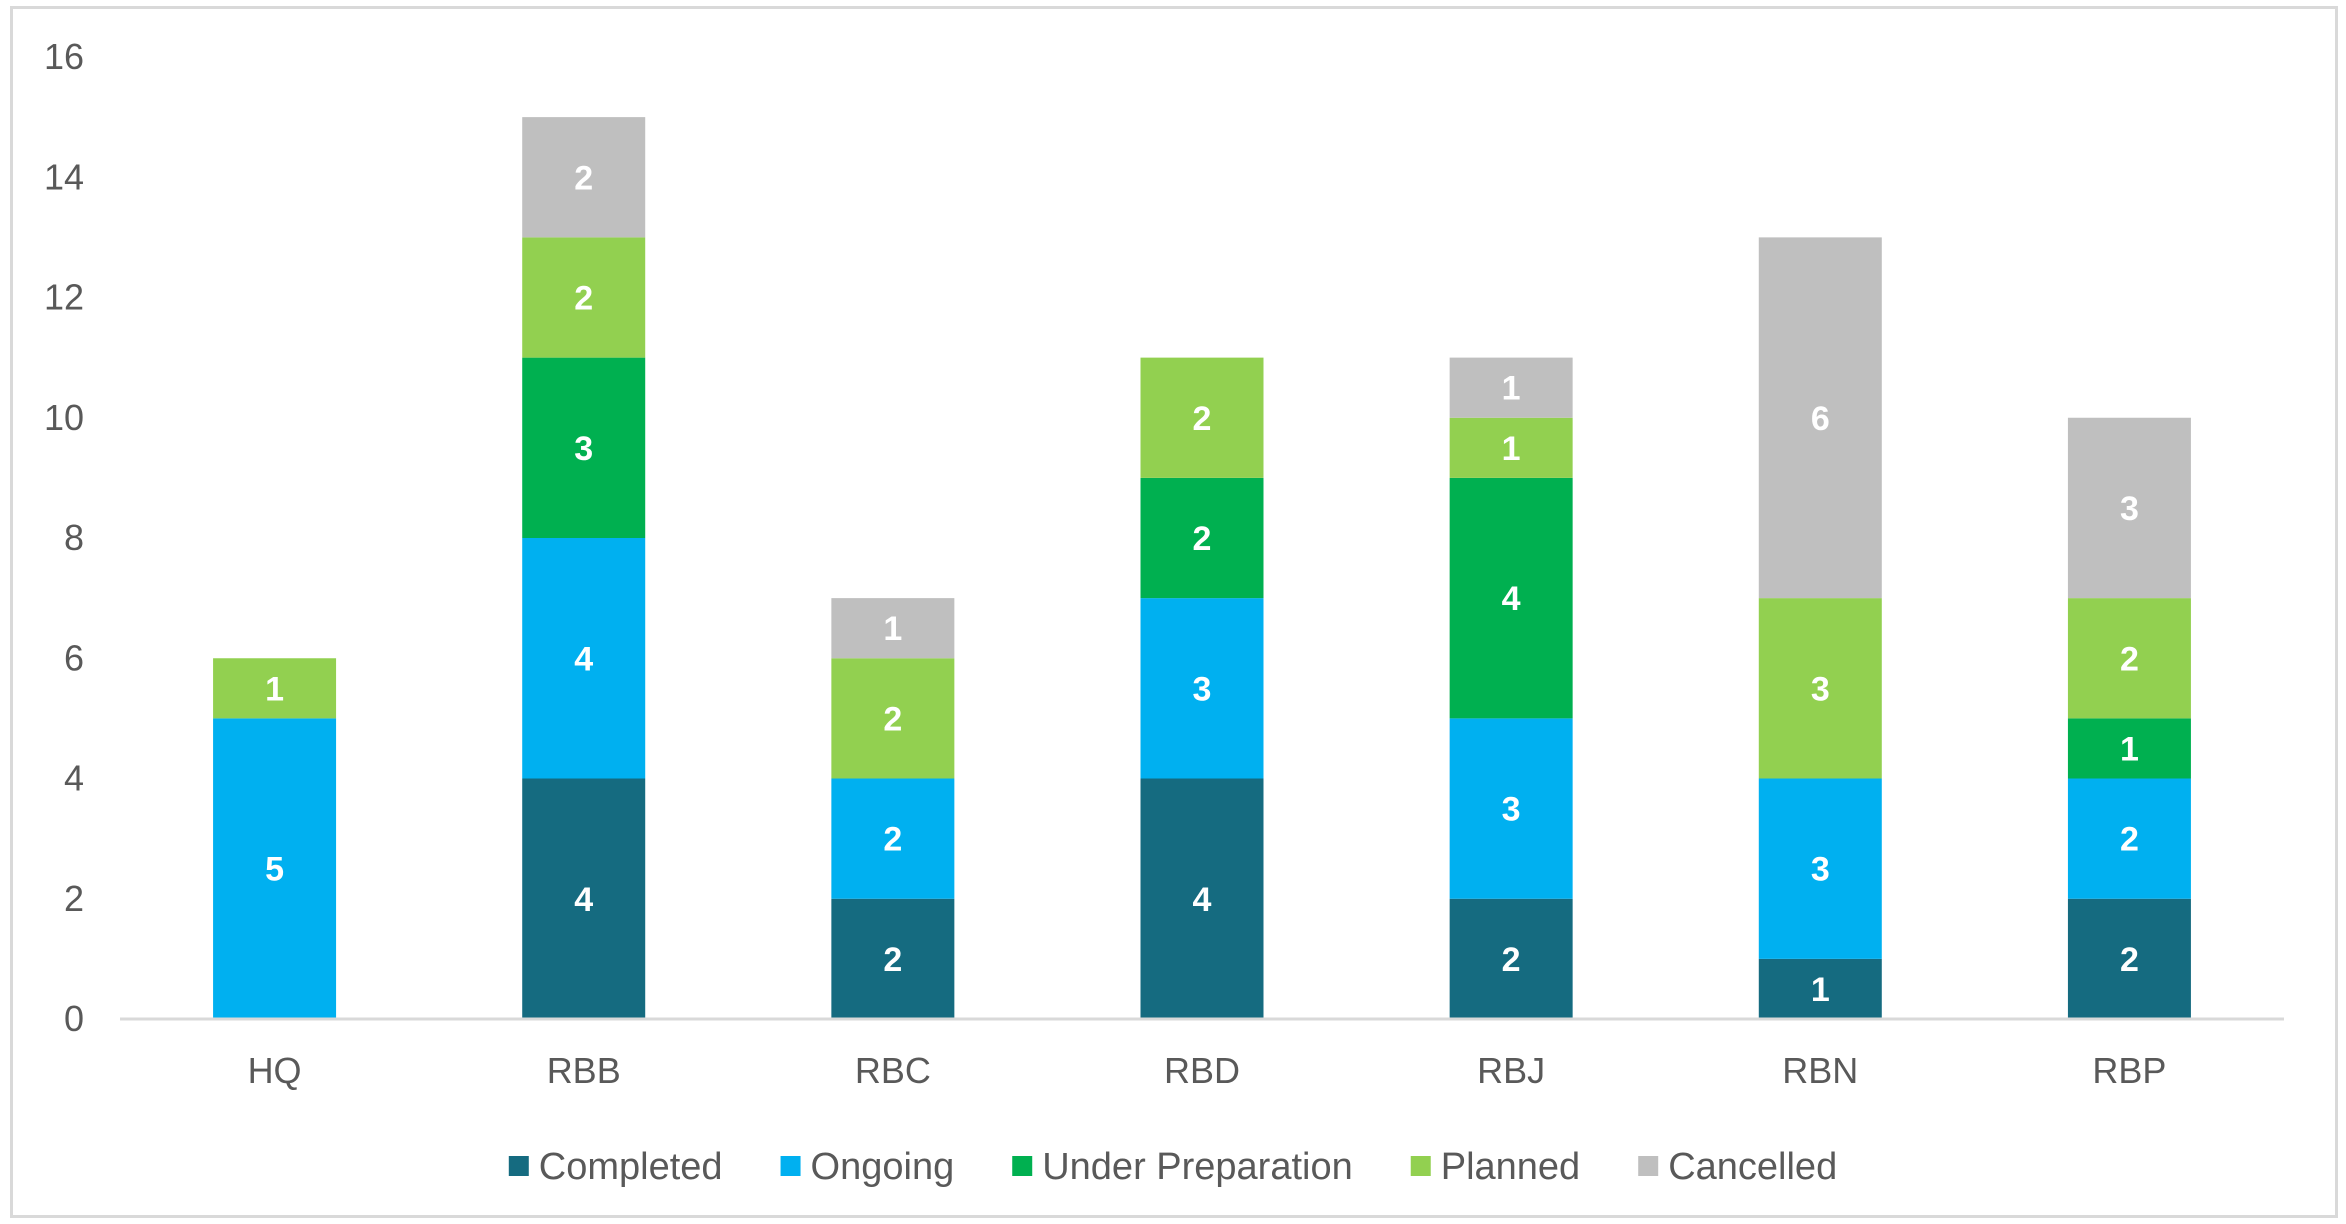 The width and height of the screenshot is (2346, 1224). I want to click on data-label: 6, so click(1820, 419).